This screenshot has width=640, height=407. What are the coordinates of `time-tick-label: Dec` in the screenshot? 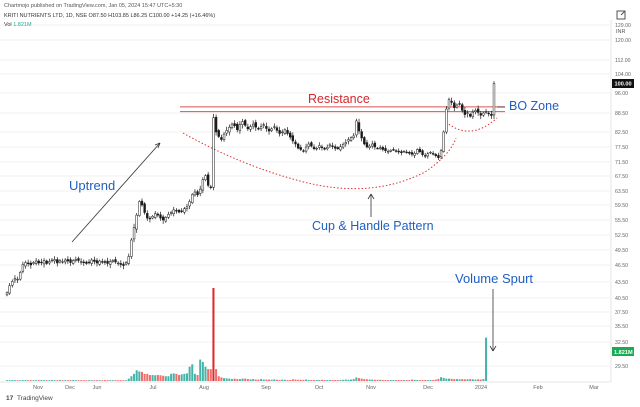 It's located at (428, 388).